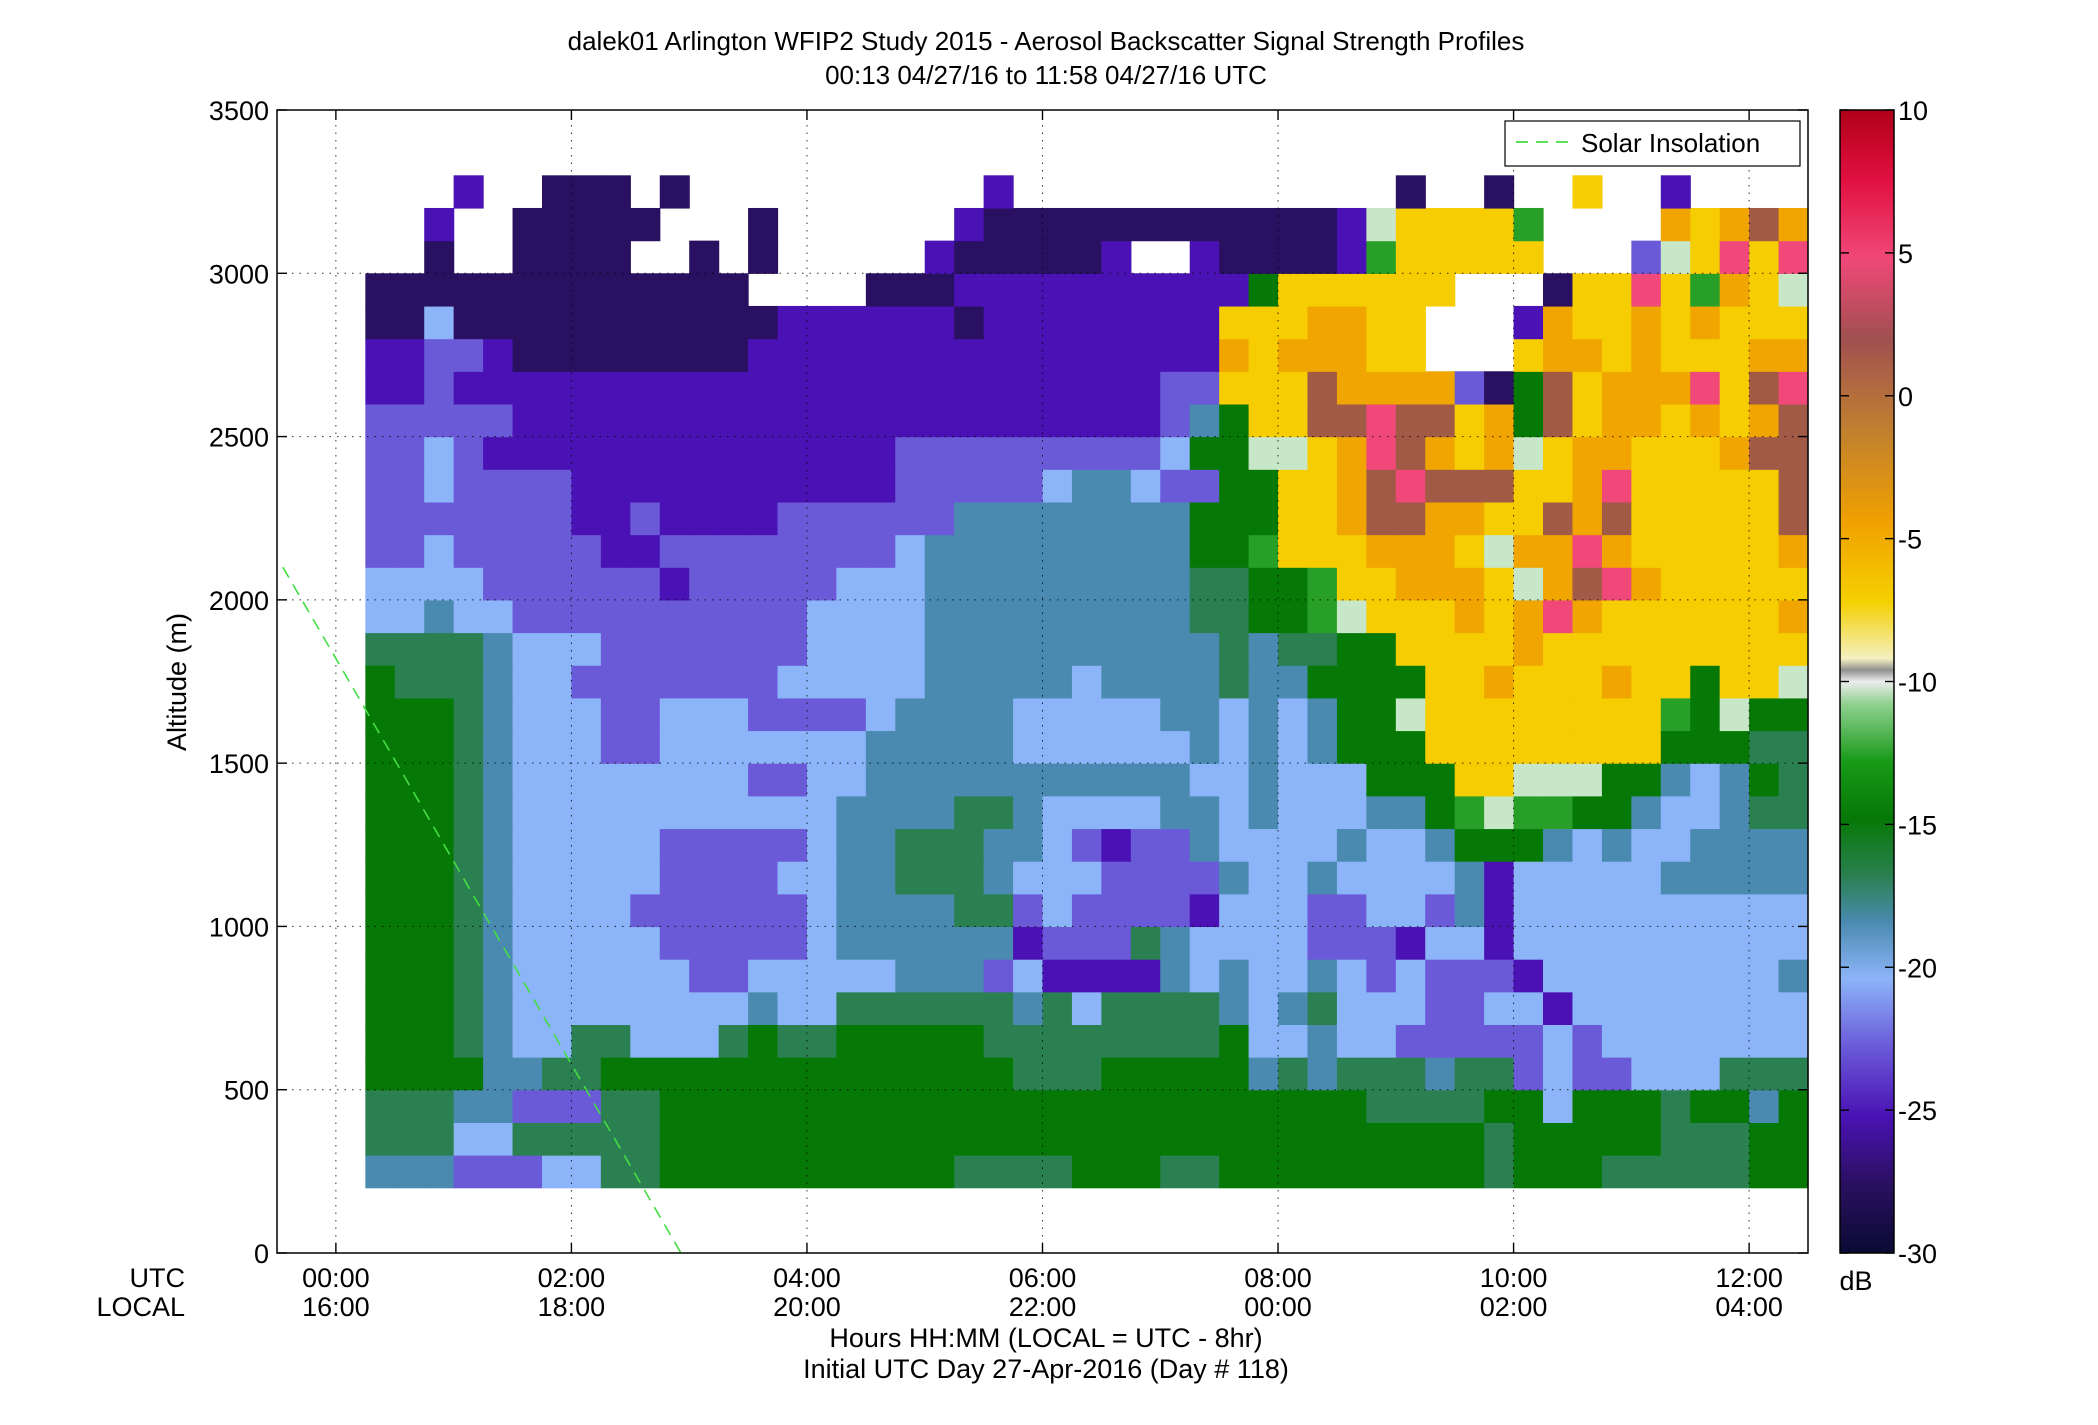  I want to click on y-tick-label: 0, so click(261, 1254).